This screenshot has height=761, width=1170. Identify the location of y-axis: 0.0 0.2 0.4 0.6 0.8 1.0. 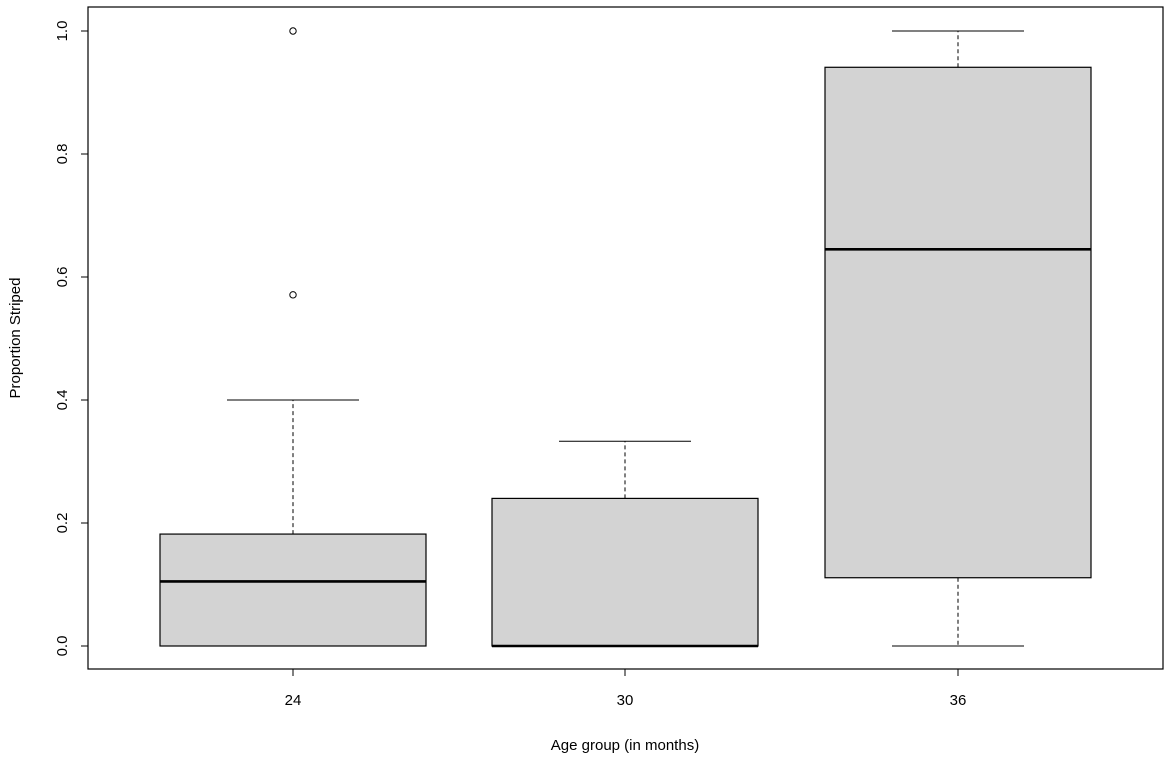
(71, 339).